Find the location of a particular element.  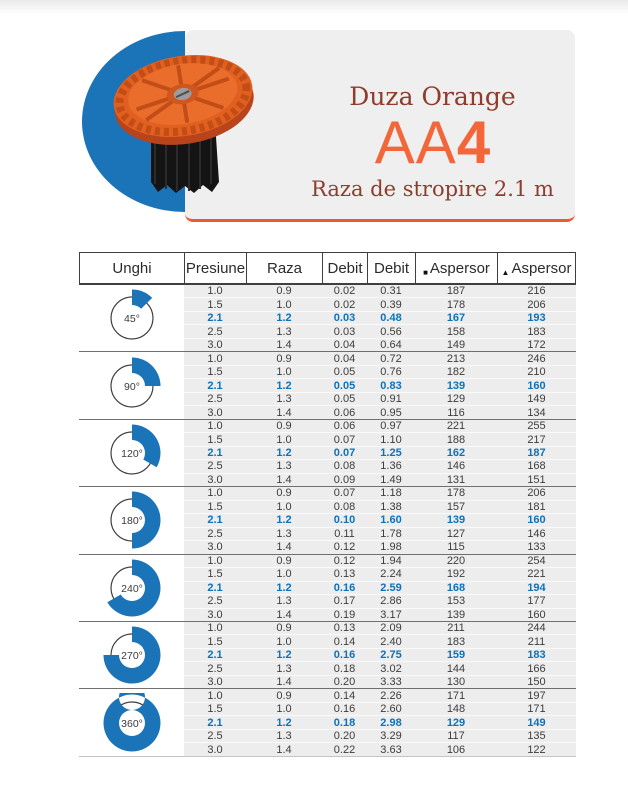

table-row: 1.0 0.9 0.06 0.97 221 255 is located at coordinates (380, 426).